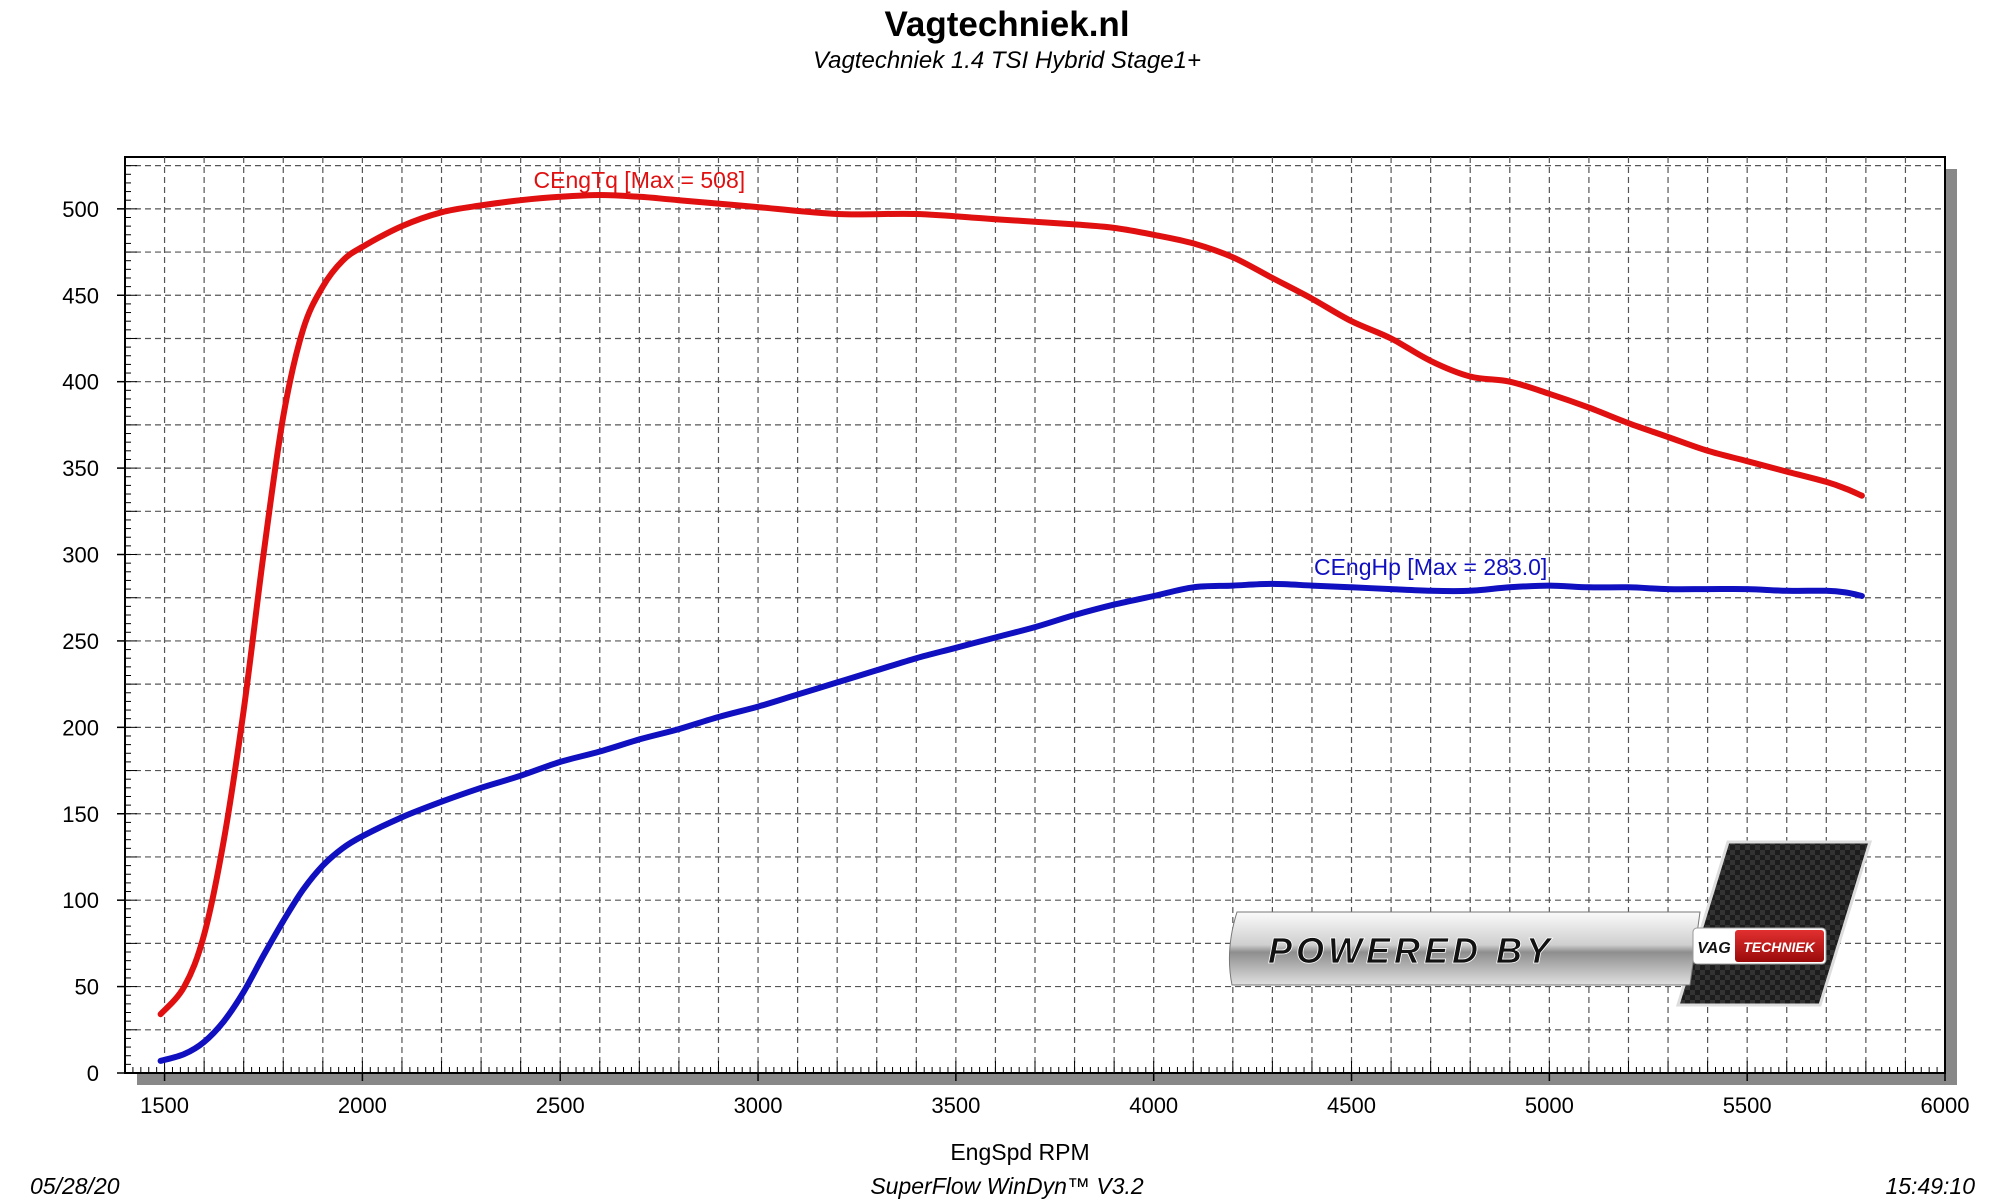  I want to click on y-tick-label: 0, so click(93, 1073).